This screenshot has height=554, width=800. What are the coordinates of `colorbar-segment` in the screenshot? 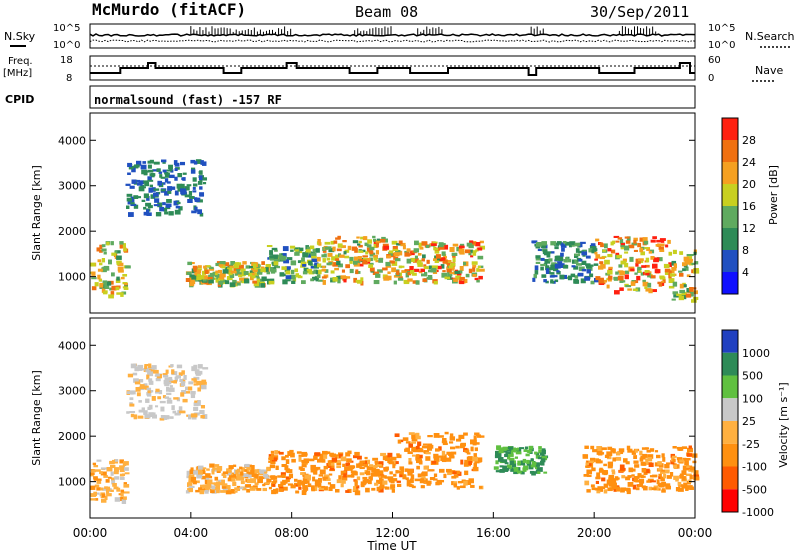 It's located at (730, 409).